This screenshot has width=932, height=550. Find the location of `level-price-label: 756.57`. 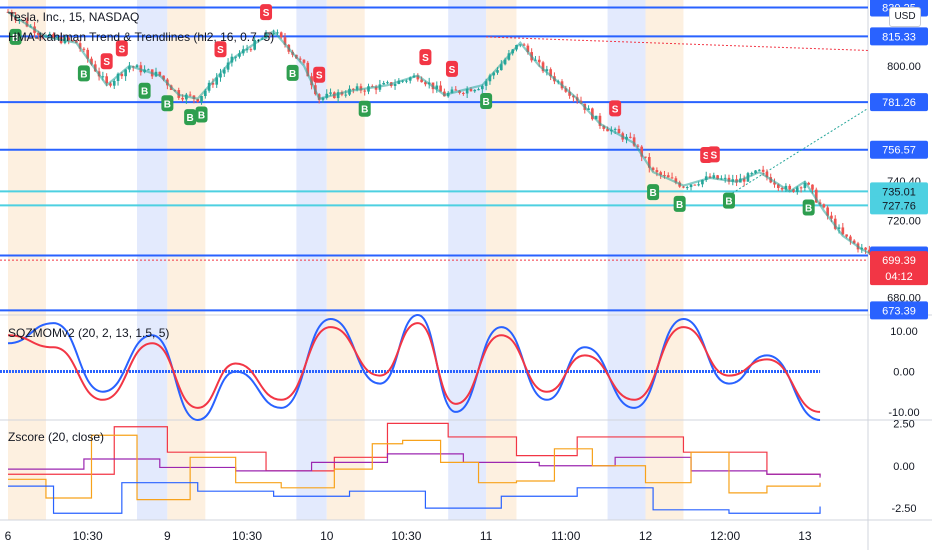

level-price-label: 756.57 is located at coordinates (899, 149).